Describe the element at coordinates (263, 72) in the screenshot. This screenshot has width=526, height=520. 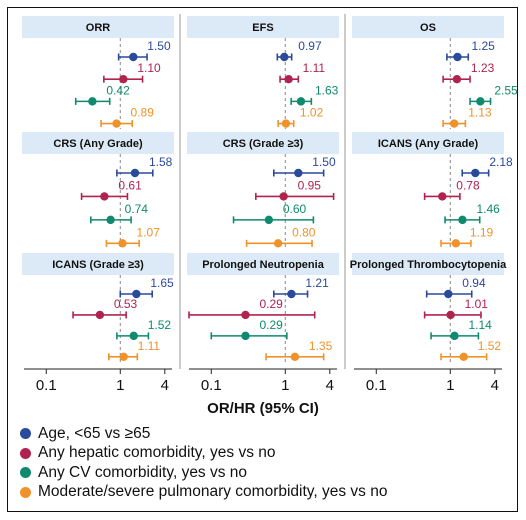
I see `panel-2: EFS 0.97 1.11 1.63 1.02` at that location.